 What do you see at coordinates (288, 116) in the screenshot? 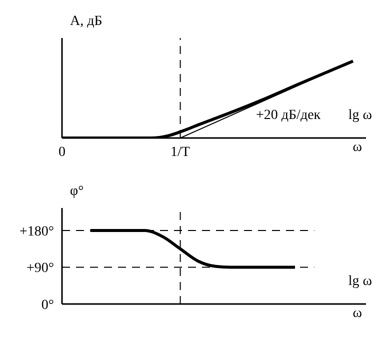
I see `annotation: +20 дБ/дек` at bounding box center [288, 116].